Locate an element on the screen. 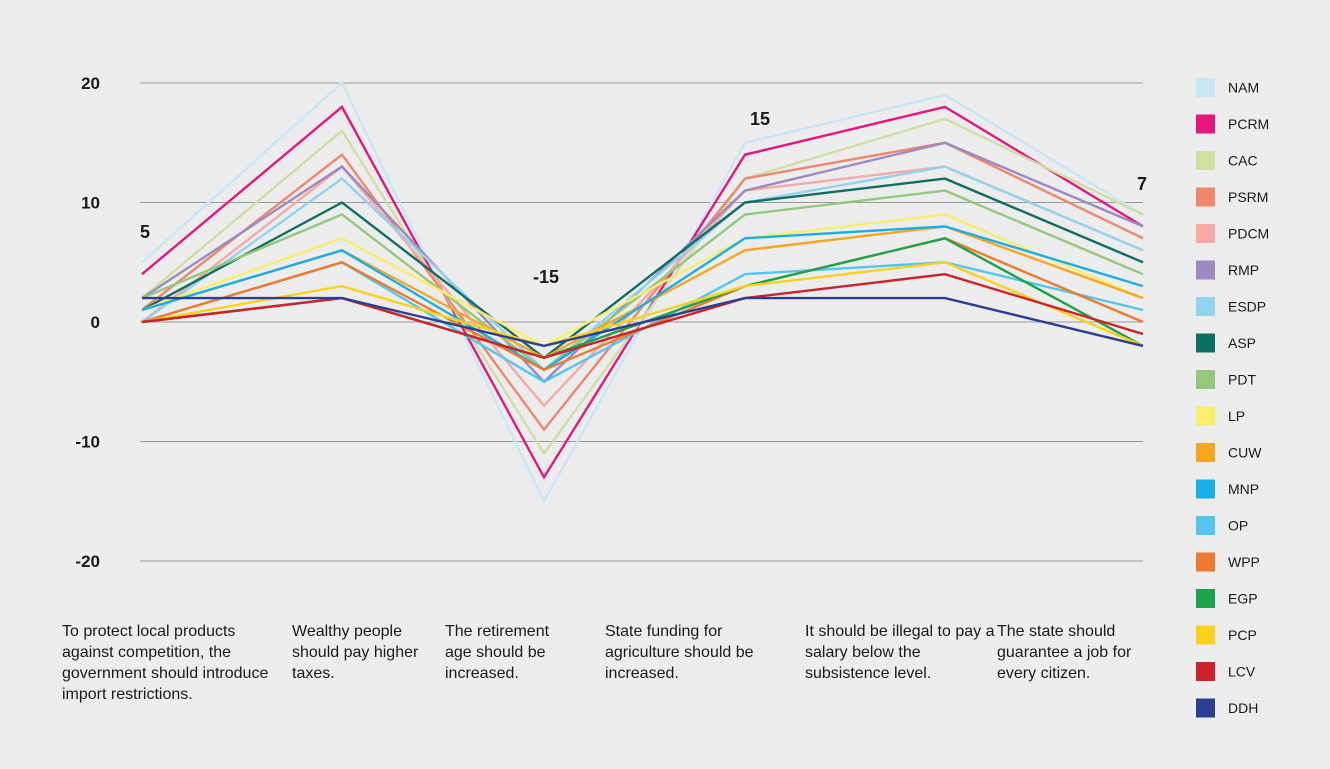  legend-swatch-mnp is located at coordinates (1205, 489).